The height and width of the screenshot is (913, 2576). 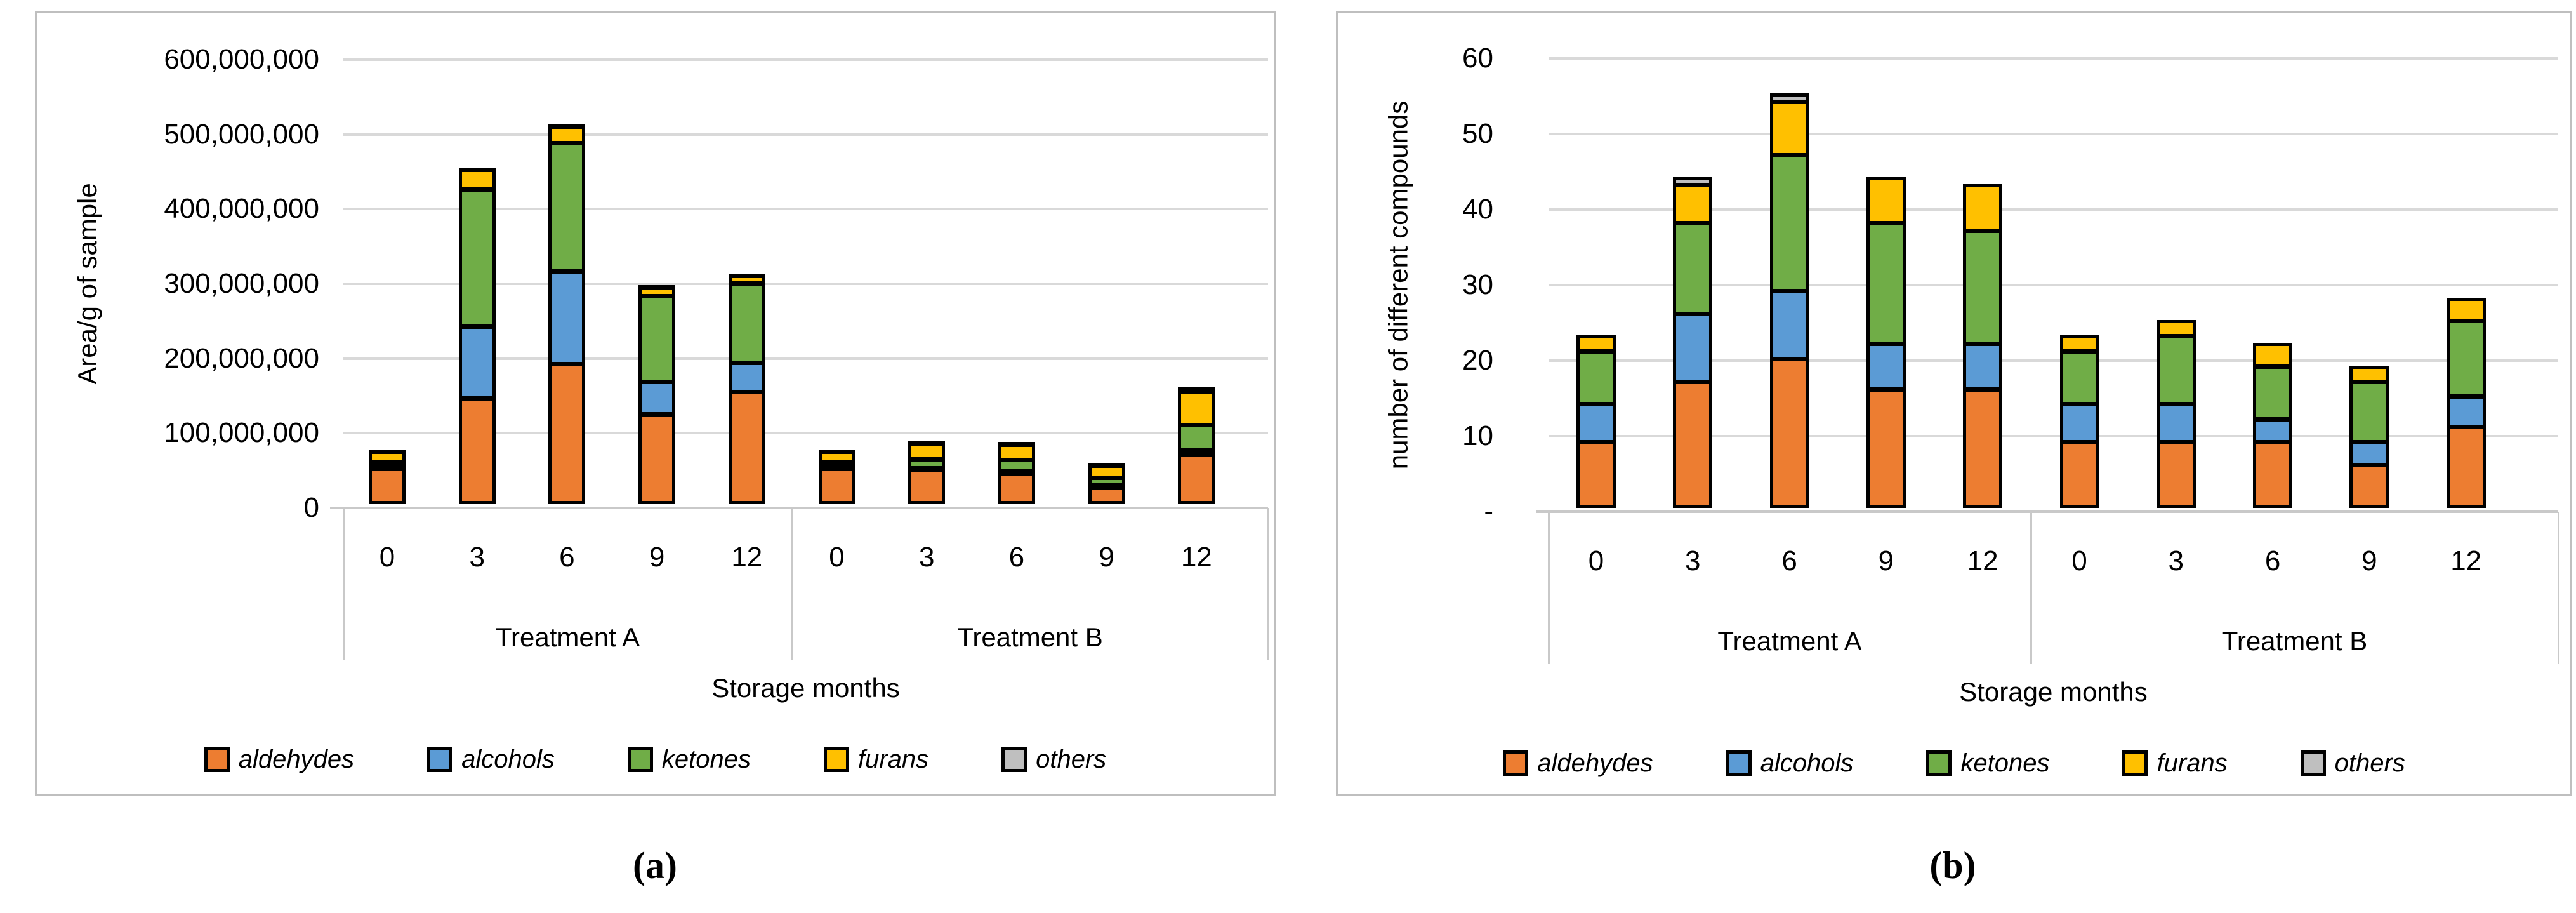 What do you see at coordinates (1477, 210) in the screenshot?
I see `y-tick-label: 40` at bounding box center [1477, 210].